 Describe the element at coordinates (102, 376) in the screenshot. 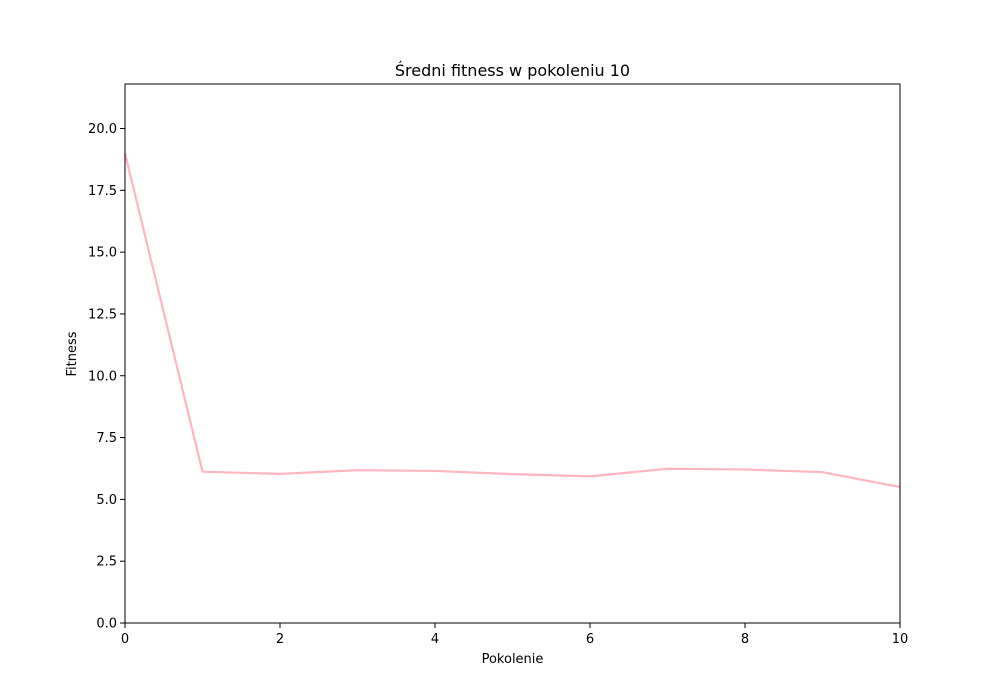

I see `y-tick-label: 10.0` at that location.